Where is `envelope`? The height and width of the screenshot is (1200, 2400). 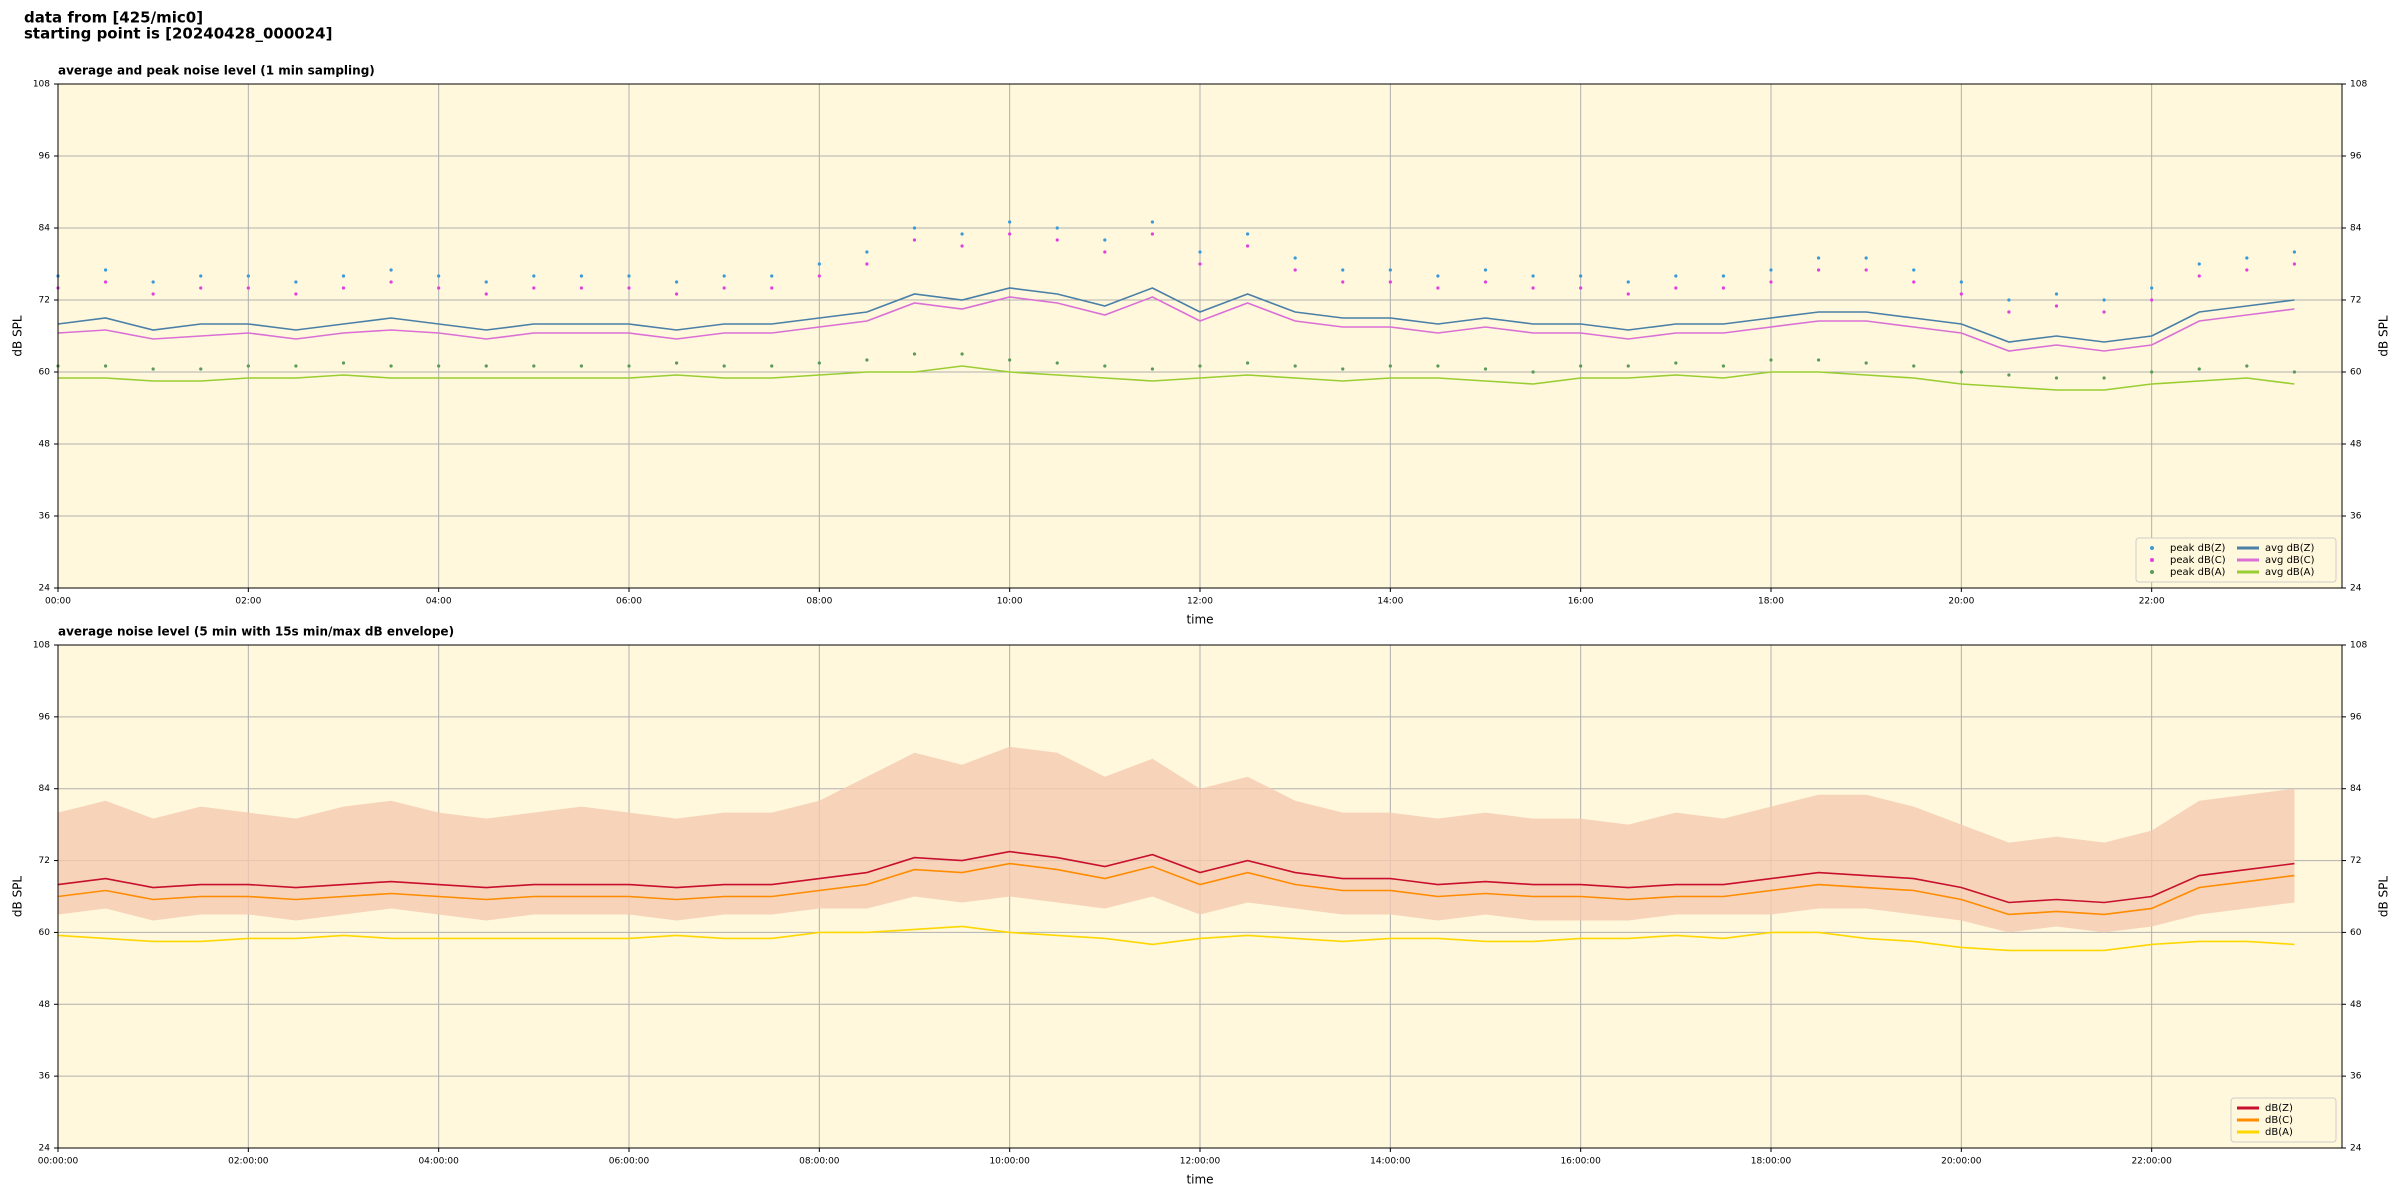 envelope is located at coordinates (1176, 839).